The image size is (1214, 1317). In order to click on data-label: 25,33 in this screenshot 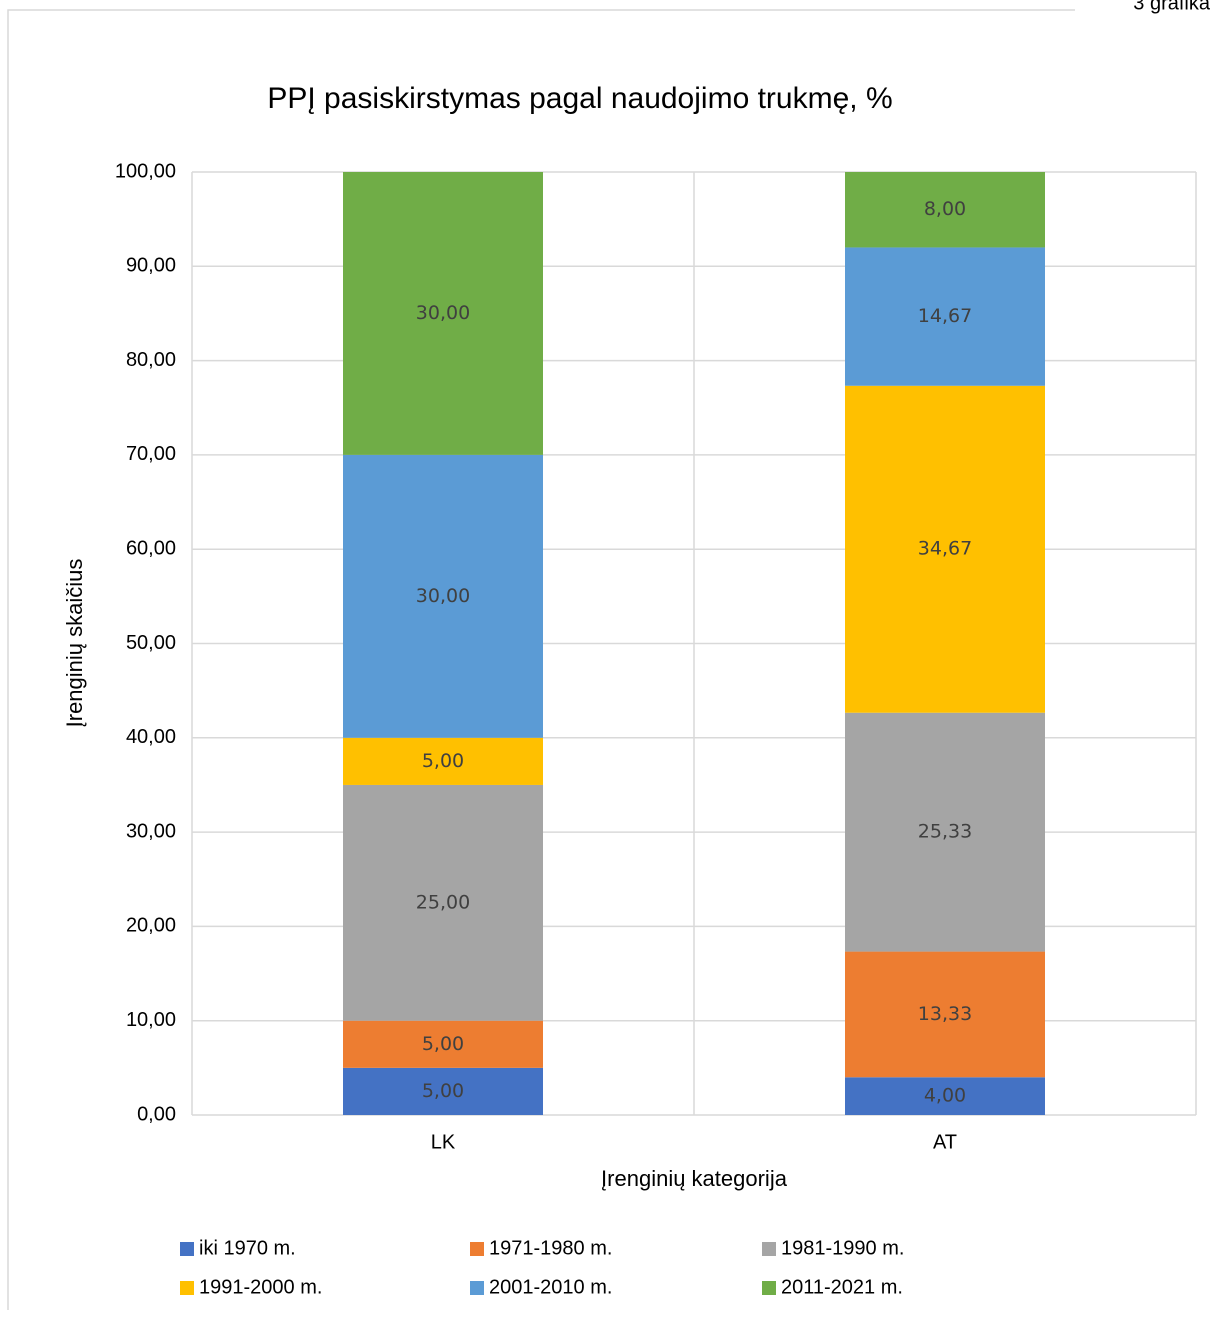, I will do `click(945, 832)`.